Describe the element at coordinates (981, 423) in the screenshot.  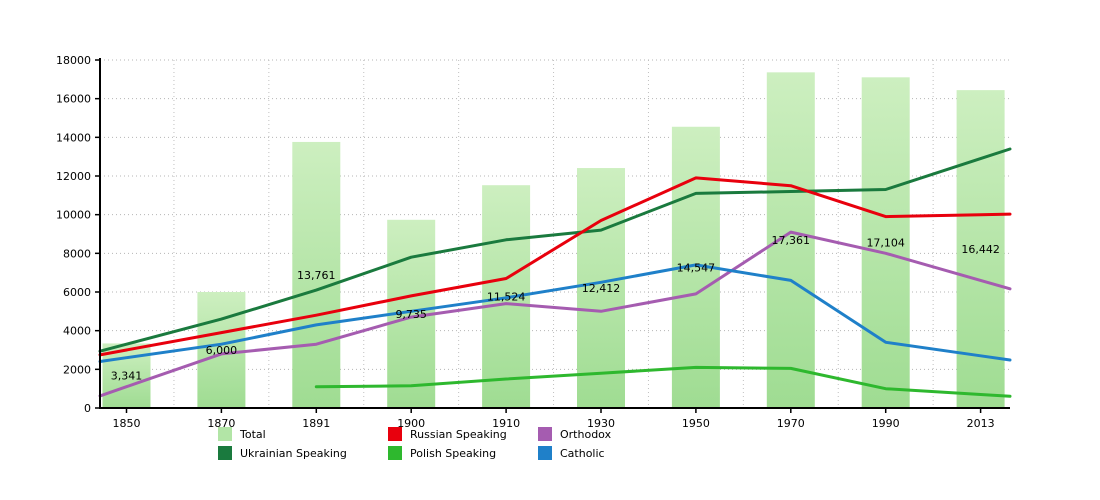
I see `x-axis-tick-label: 2013` at that location.